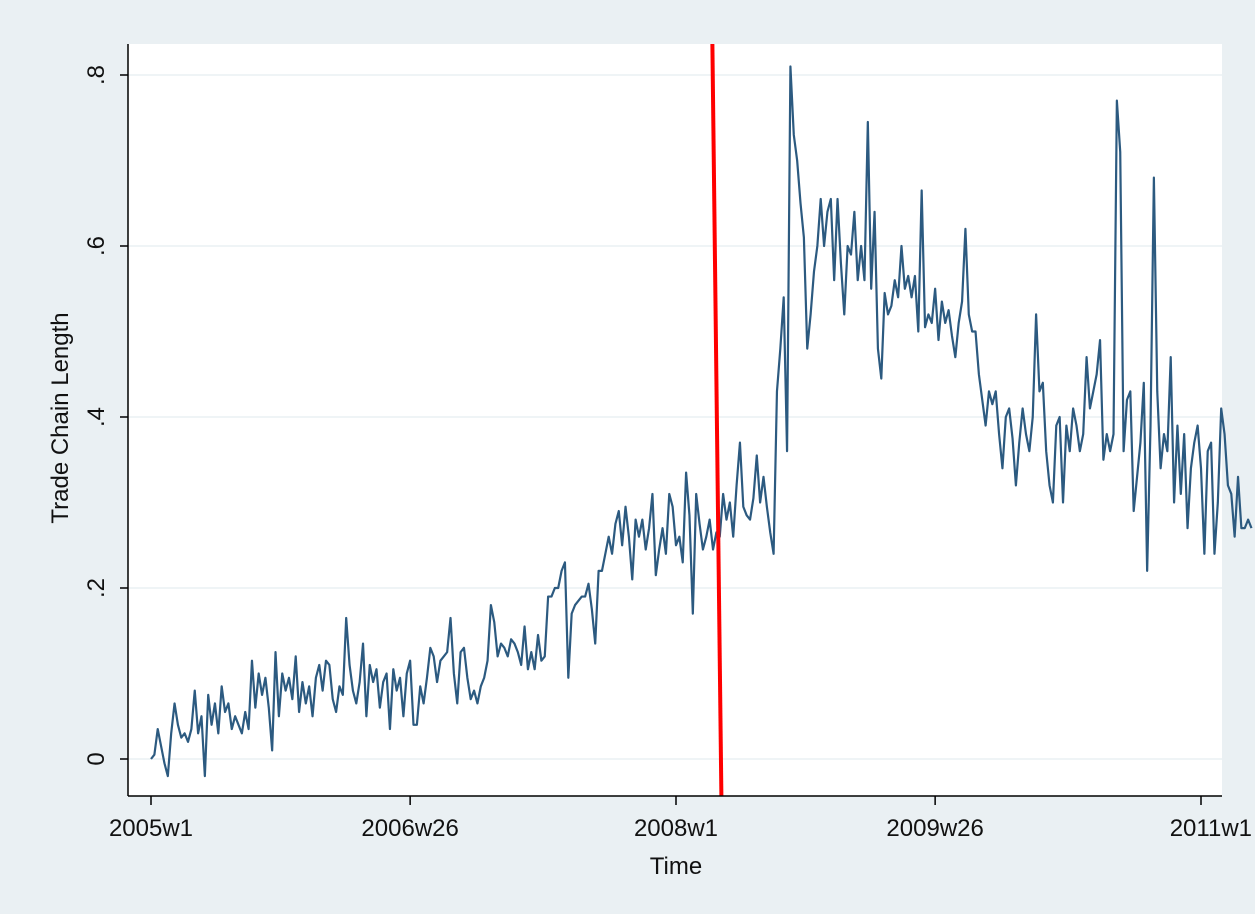 The image size is (1255, 914). What do you see at coordinates (60, 417) in the screenshot?
I see `y-axis-title: Trade Chain Length` at bounding box center [60, 417].